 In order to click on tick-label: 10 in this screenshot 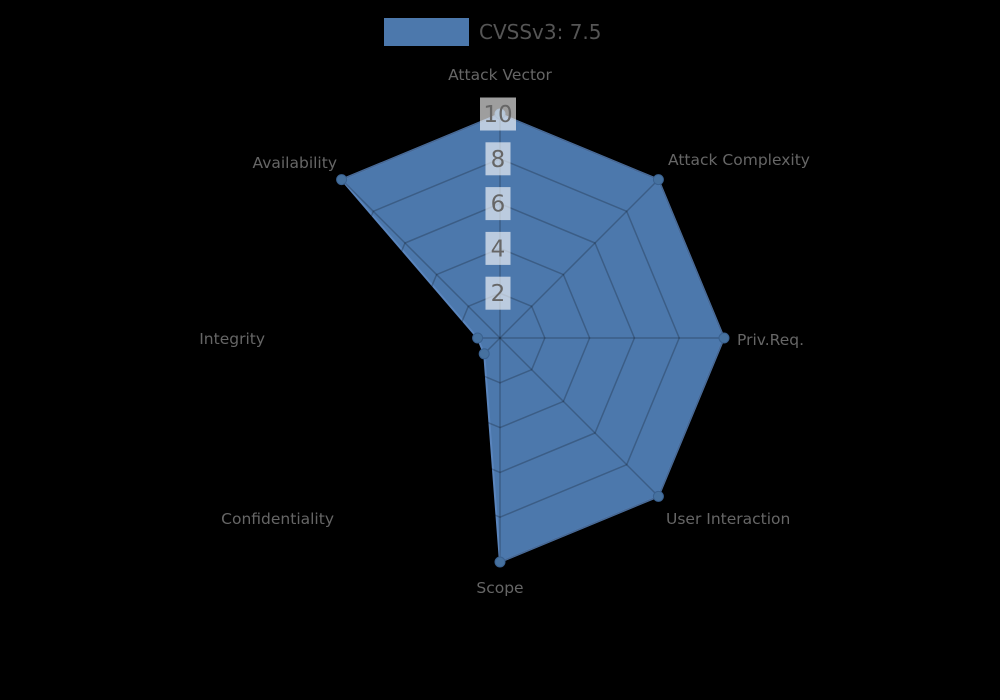, I will do `click(497, 115)`.